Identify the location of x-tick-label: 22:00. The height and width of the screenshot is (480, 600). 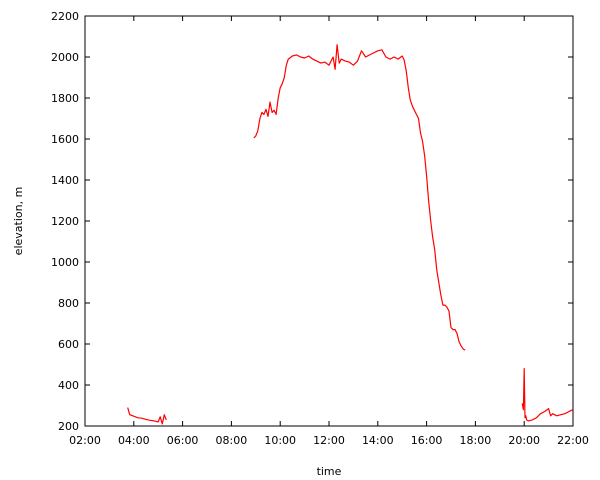
(573, 440).